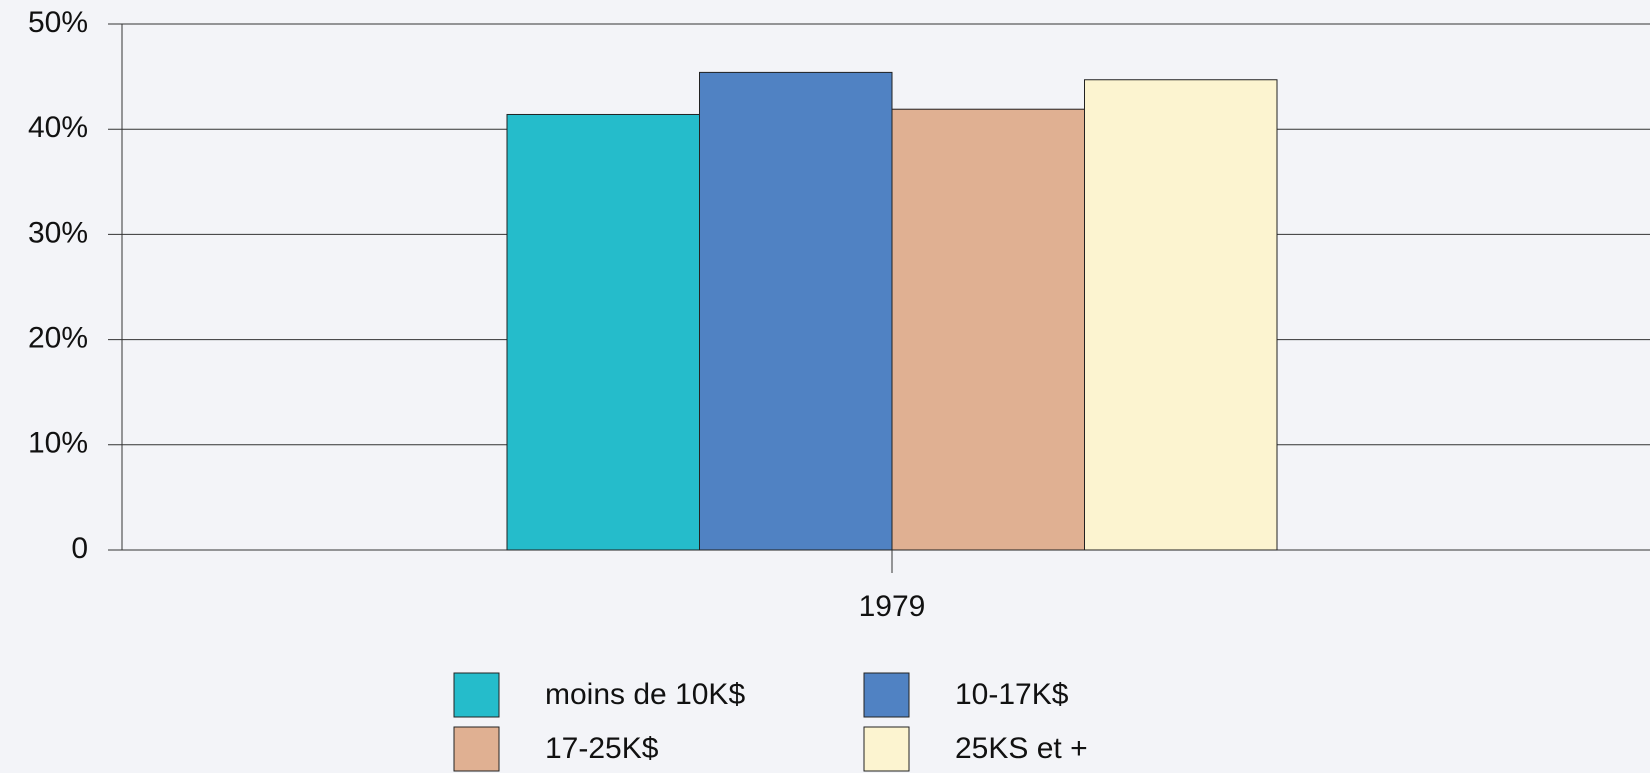 The image size is (1650, 773). What do you see at coordinates (58, 232) in the screenshot?
I see `y-tick-label: 30%` at bounding box center [58, 232].